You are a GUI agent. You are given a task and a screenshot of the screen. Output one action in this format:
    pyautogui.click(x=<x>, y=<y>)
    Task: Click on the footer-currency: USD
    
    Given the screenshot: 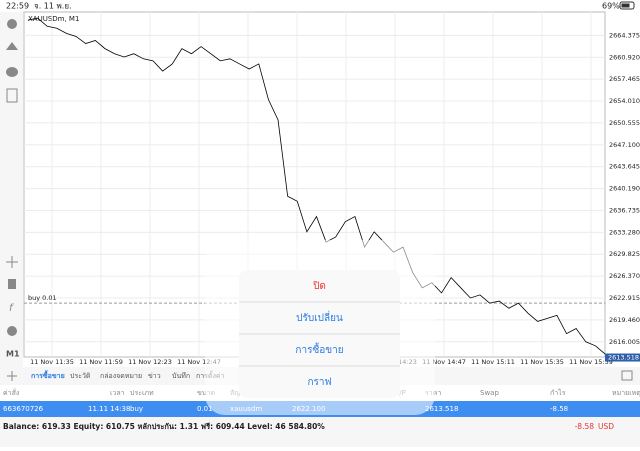 What is the action you would take?
    pyautogui.click(x=606, y=426)
    